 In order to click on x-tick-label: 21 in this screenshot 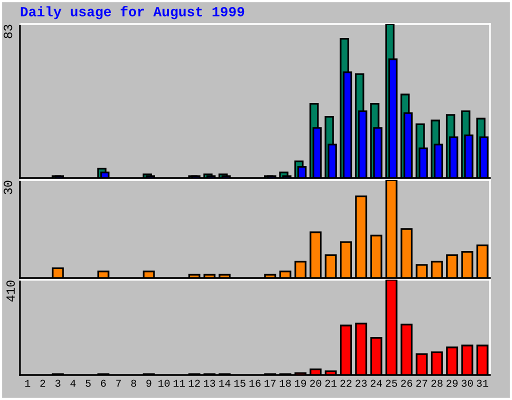, I will do `click(331, 383)`.